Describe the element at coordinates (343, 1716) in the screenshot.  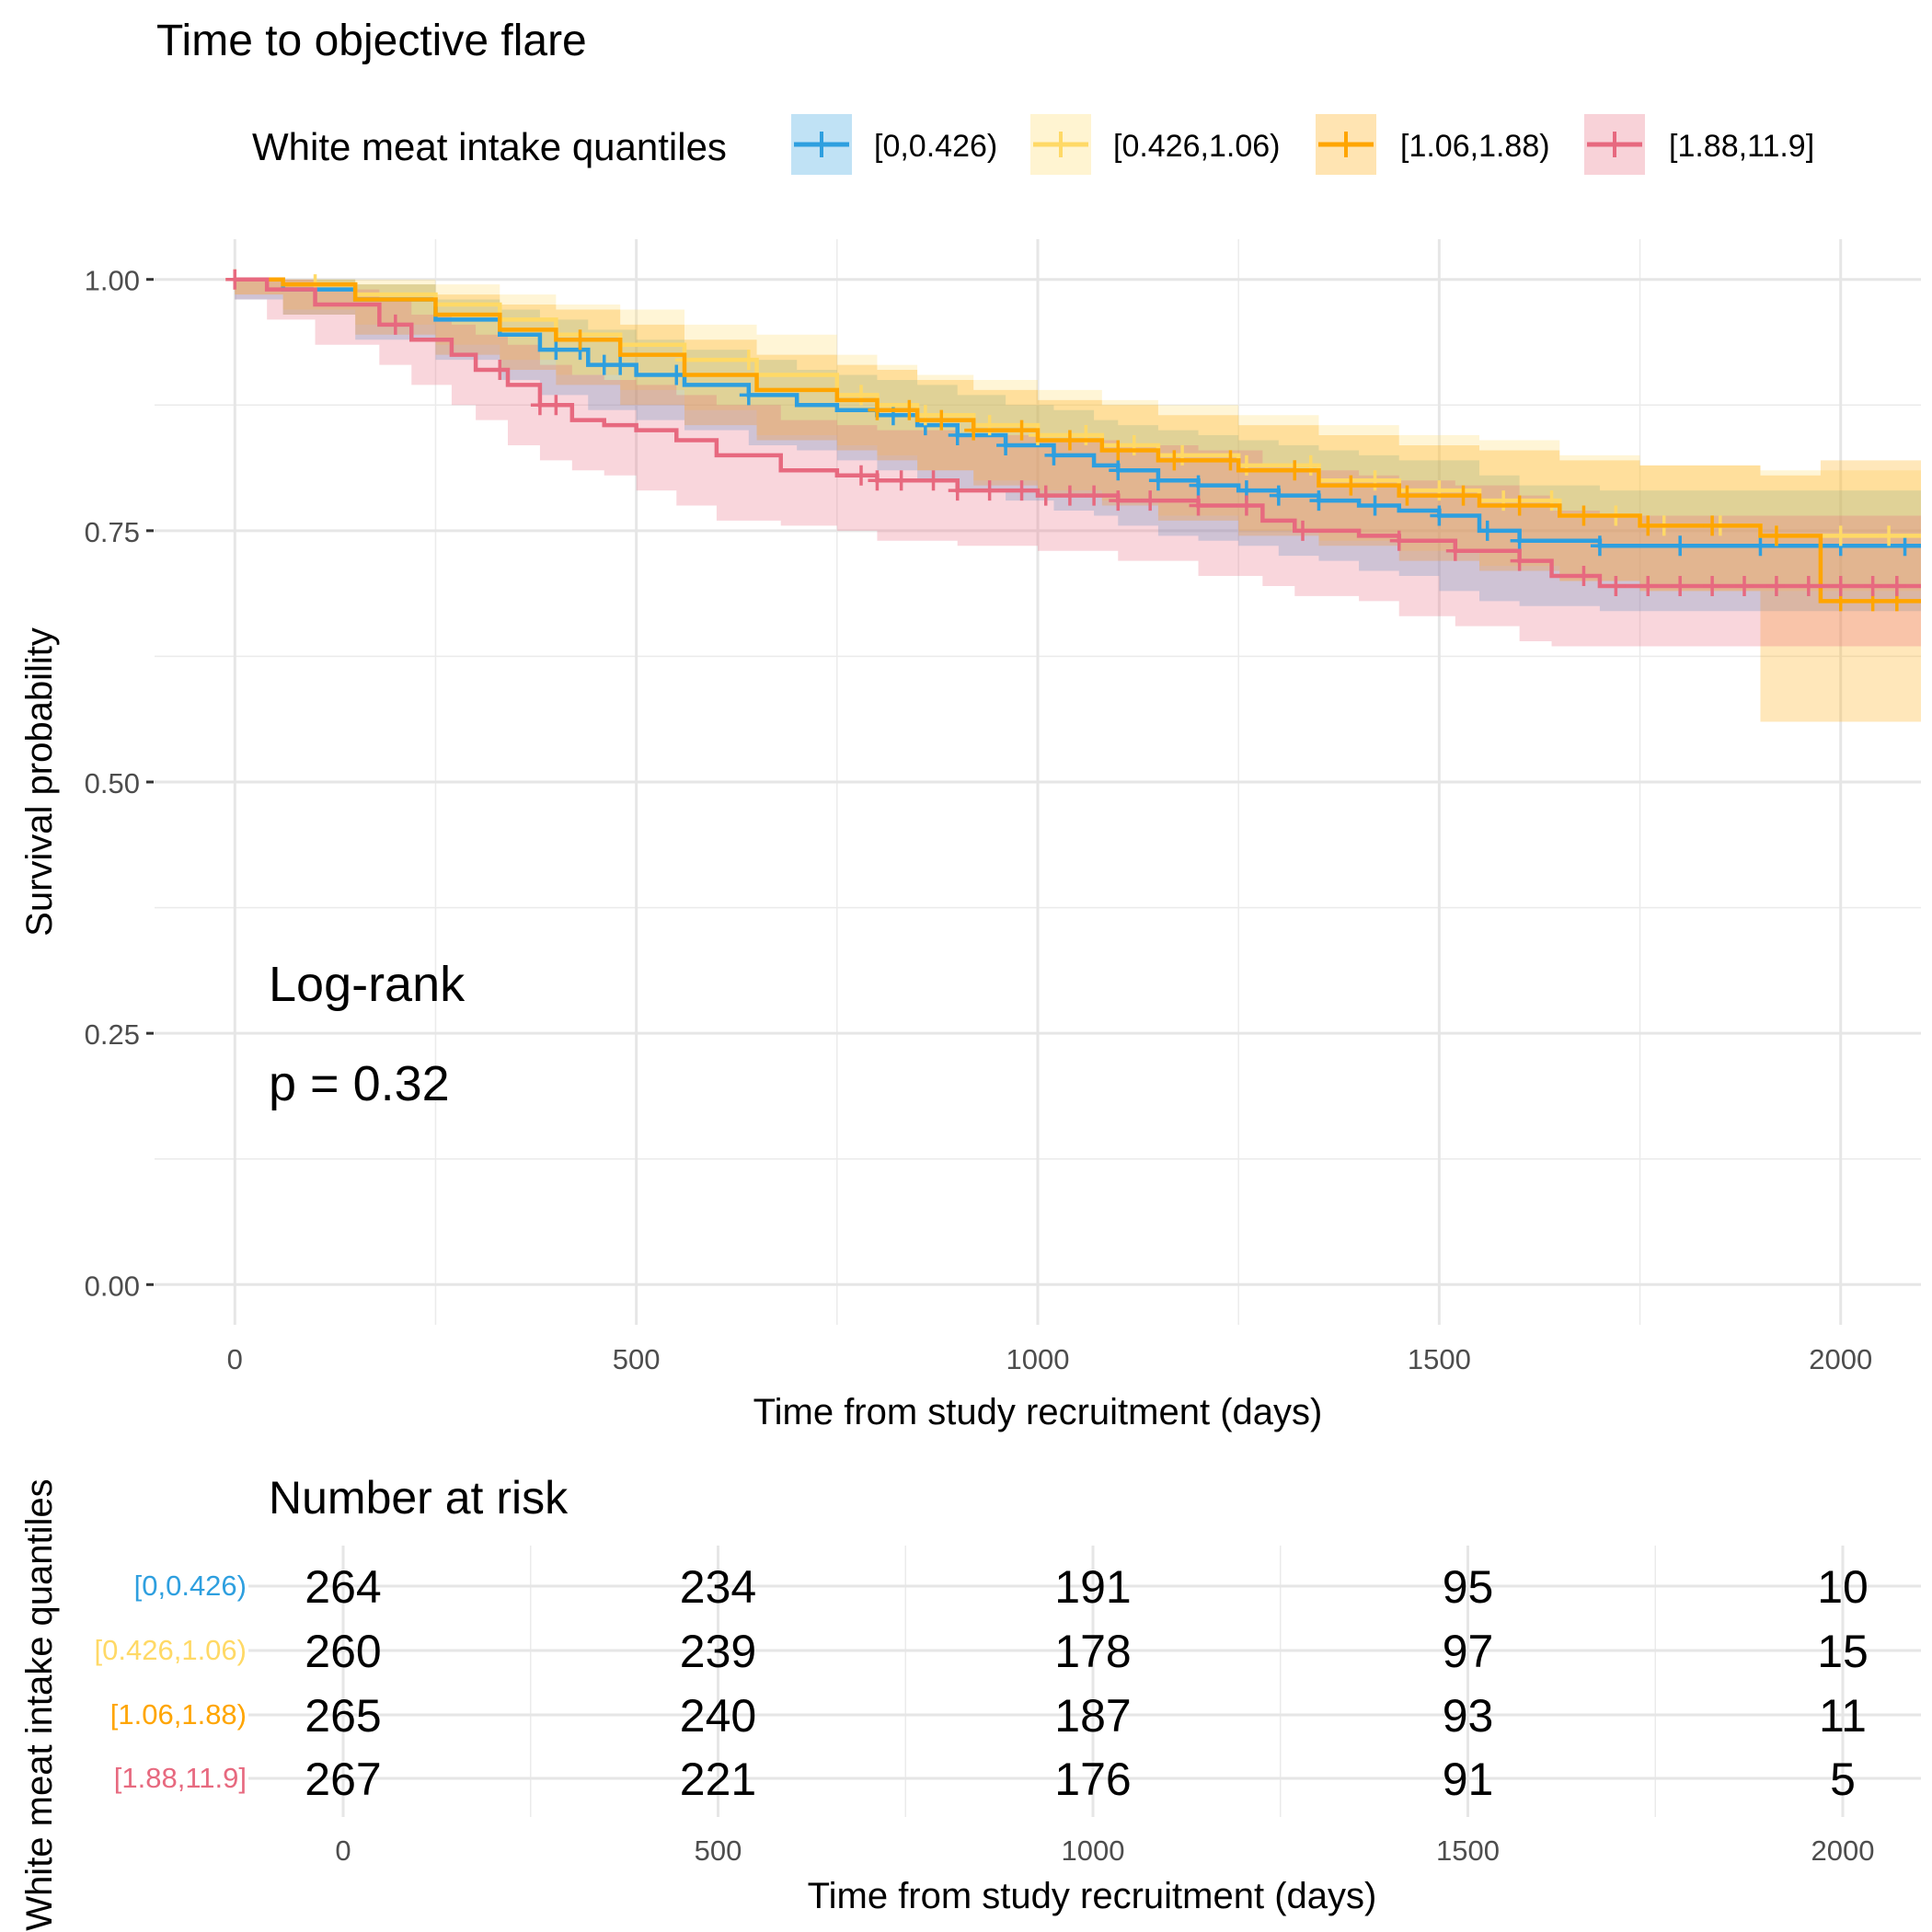
I see `risk-count: 265` at that location.